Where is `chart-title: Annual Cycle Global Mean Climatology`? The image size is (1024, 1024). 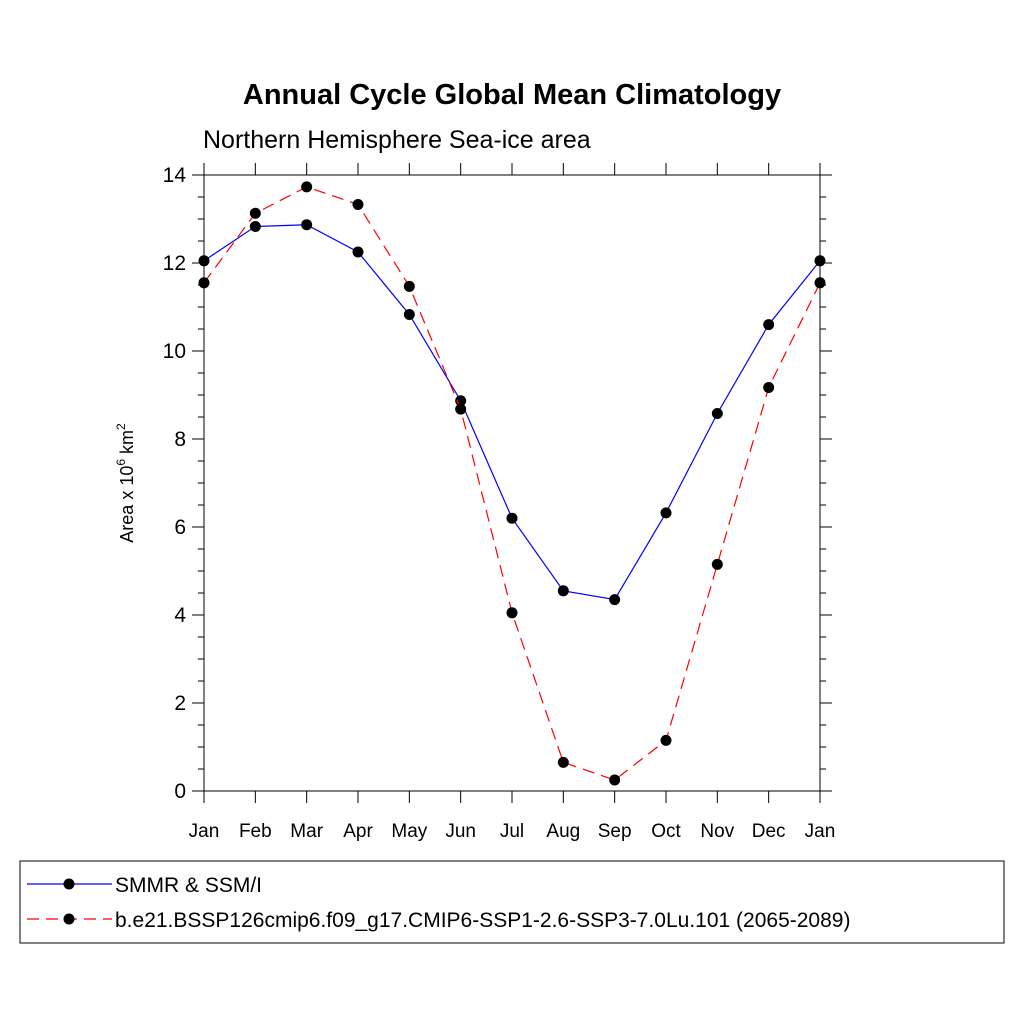 chart-title: Annual Cycle Global Mean Climatology is located at coordinates (512, 95).